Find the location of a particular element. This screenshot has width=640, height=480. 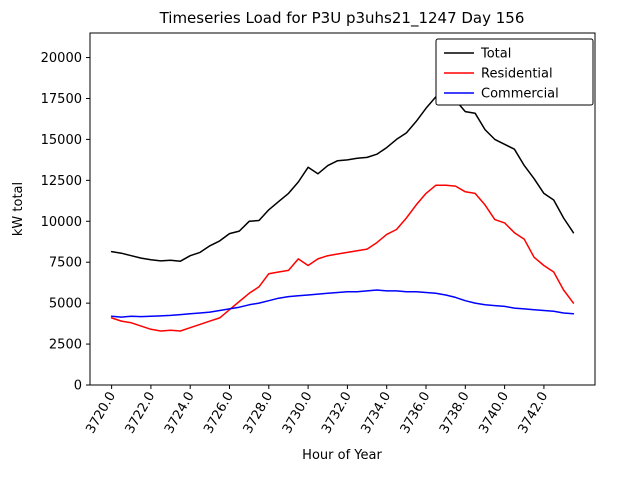

y-tick-label: 15000 is located at coordinates (61, 140).